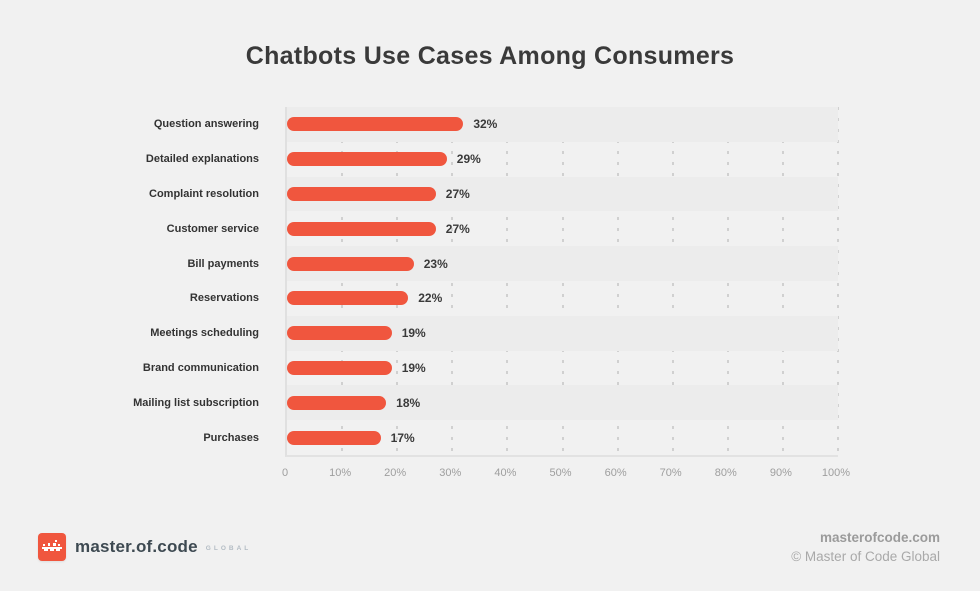  What do you see at coordinates (725, 473) in the screenshot?
I see `x-tick-label: 80%` at bounding box center [725, 473].